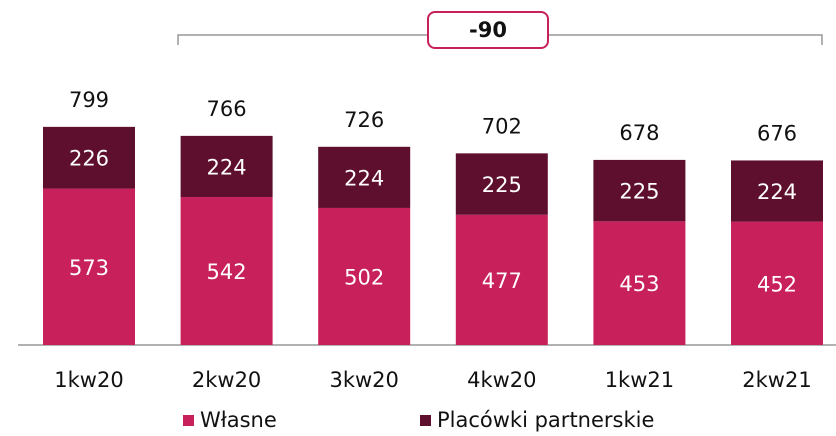 This screenshot has height=436, width=836. Describe the element at coordinates (777, 133) in the screenshot. I see `total-label: 676` at that location.